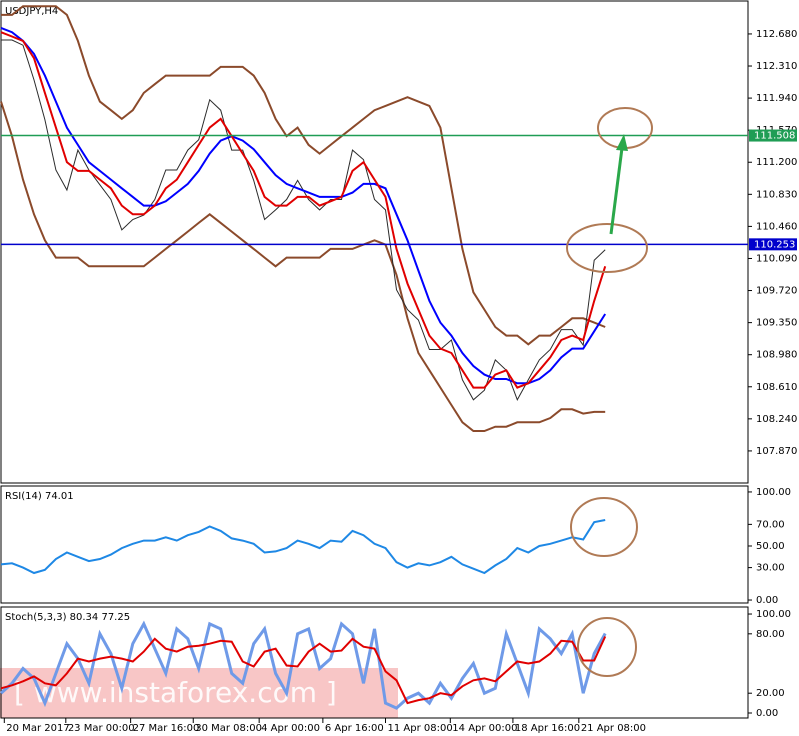  I want to click on x-tick-label: 23 Mar 00:00, so click(101, 728).